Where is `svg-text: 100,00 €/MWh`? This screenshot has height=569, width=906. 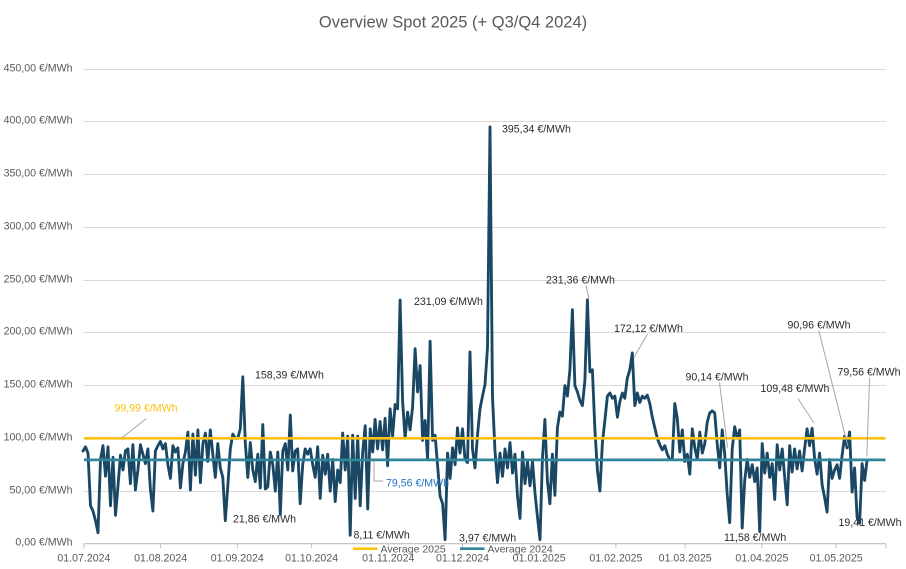
svg-text: 100,00 €/MWh is located at coordinates (38, 437).